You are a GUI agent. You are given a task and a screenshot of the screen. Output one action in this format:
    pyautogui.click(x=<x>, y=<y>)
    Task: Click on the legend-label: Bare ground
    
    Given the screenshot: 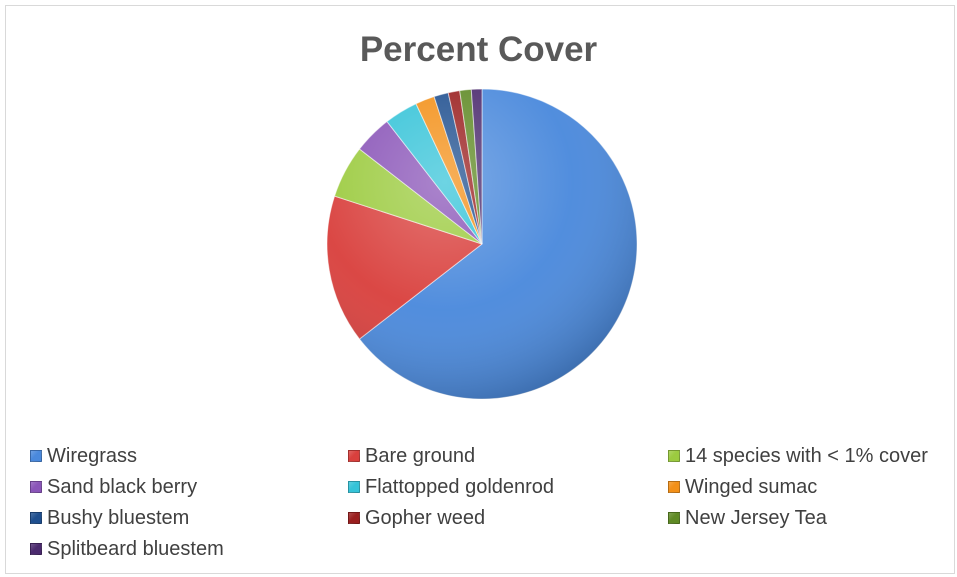 What is the action you would take?
    pyautogui.click(x=420, y=455)
    